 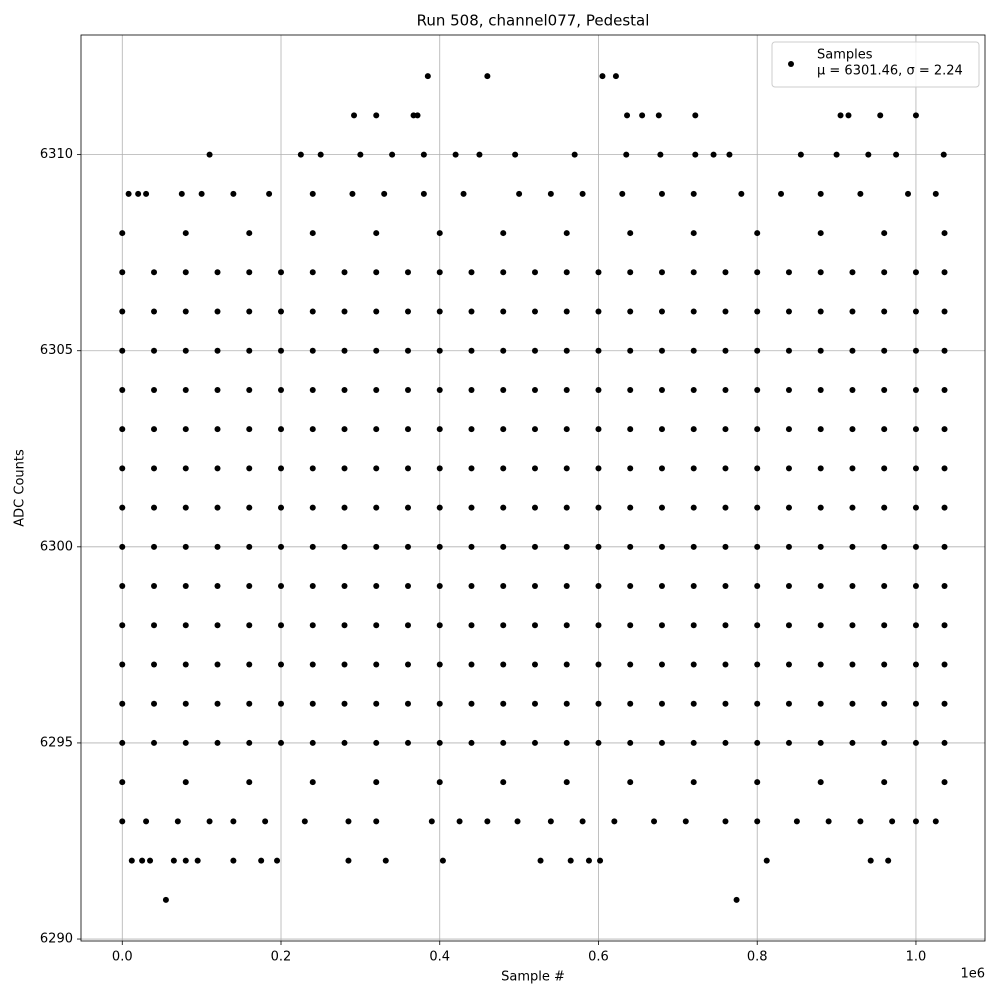 What do you see at coordinates (875, 64) in the screenshot?
I see `legend: Samples μ = 6301.46, σ = 2.24` at bounding box center [875, 64].